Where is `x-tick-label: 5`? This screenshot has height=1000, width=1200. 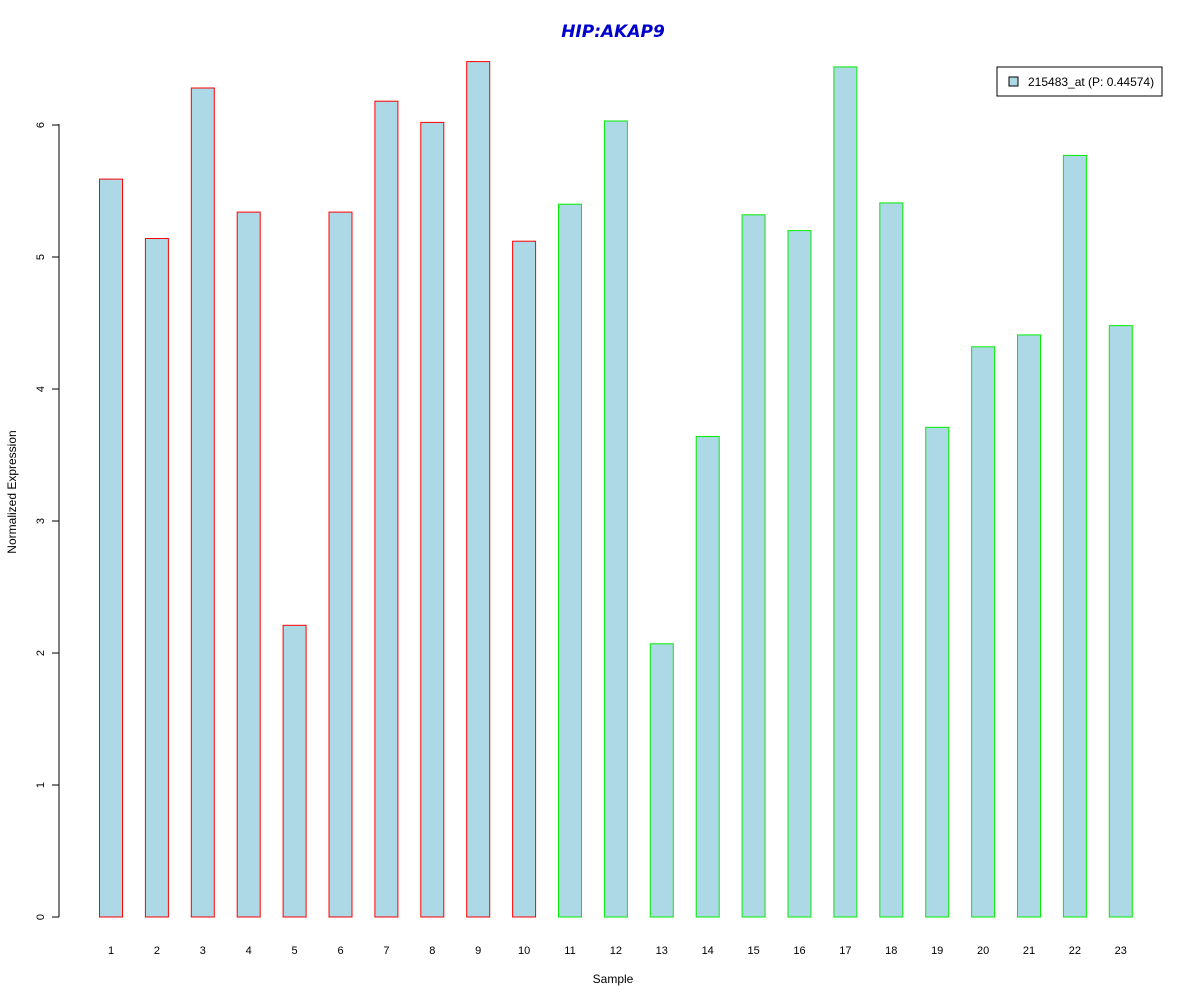 x-tick-label: 5 is located at coordinates (295, 951).